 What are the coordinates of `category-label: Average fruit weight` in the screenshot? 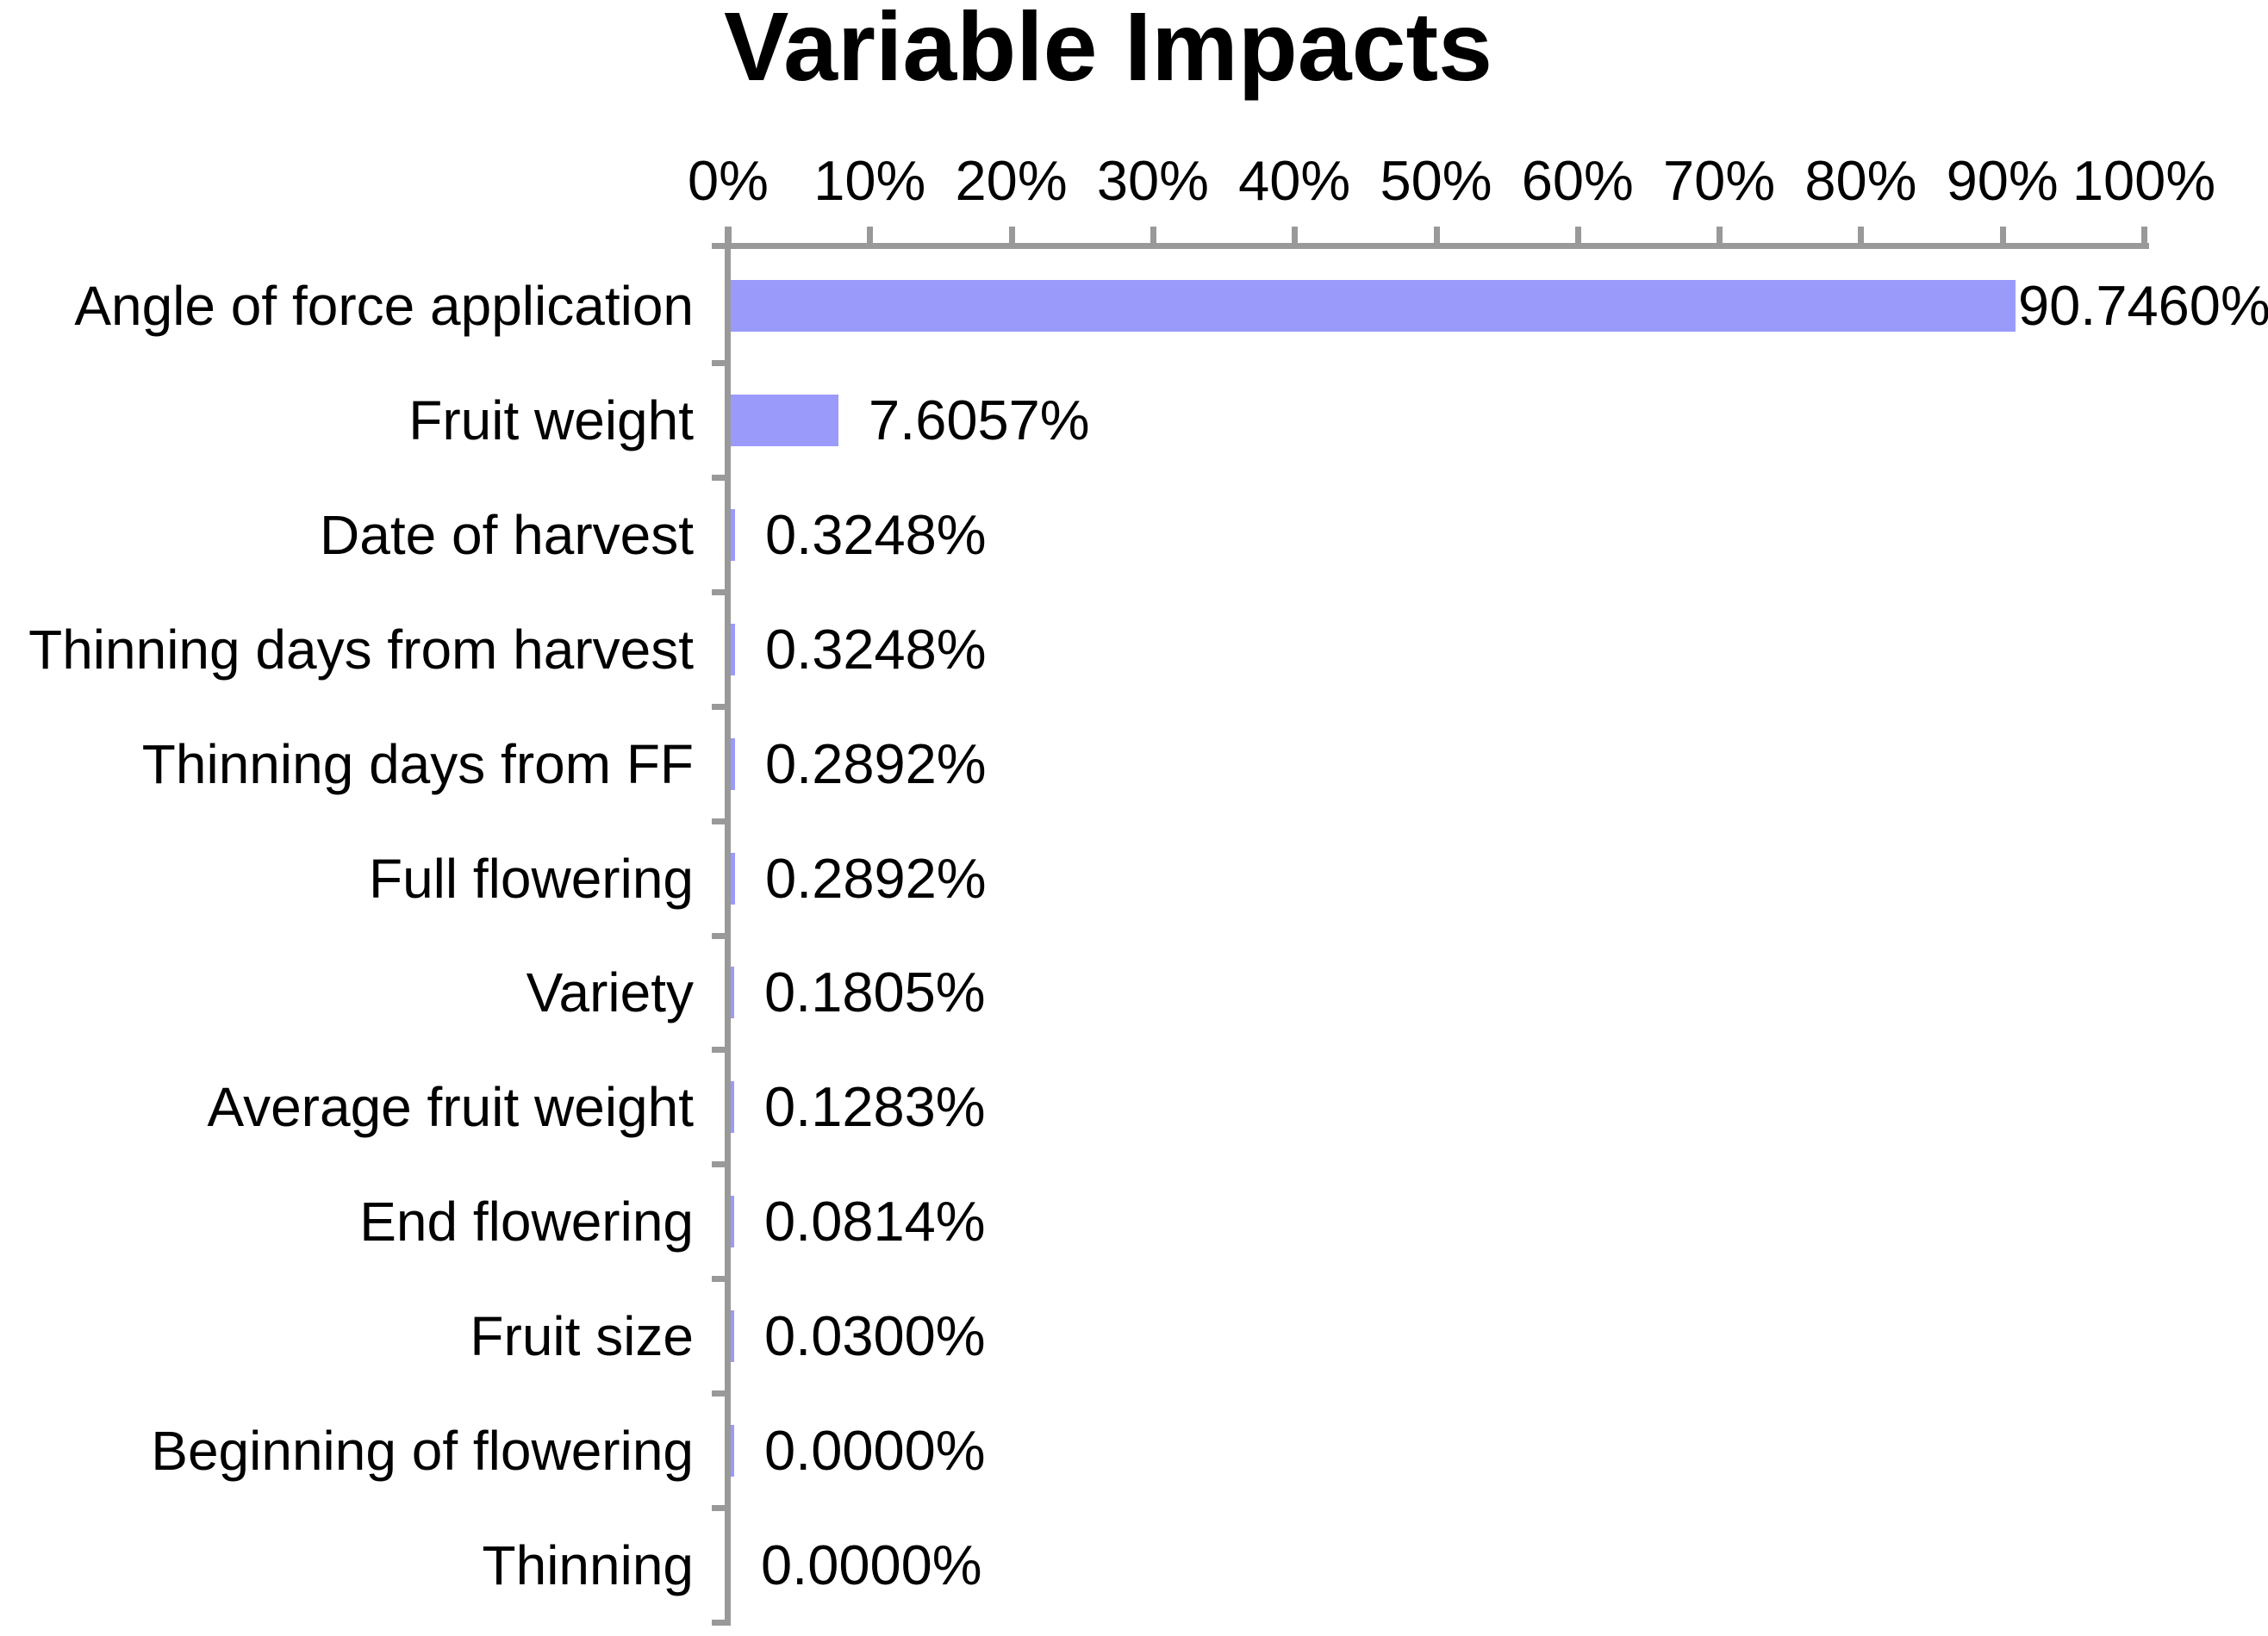 It's located at (451, 1107).